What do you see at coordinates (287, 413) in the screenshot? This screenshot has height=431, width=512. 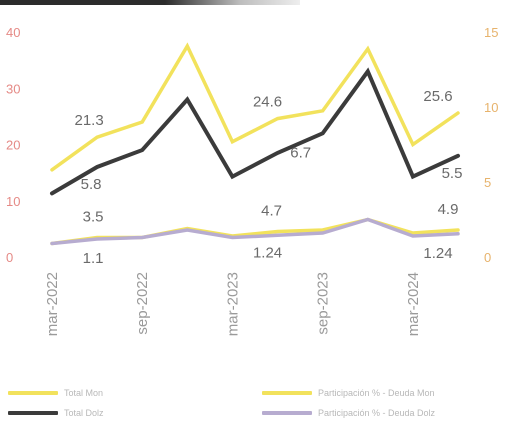 I see `legend-swatch-participacion-dolz` at bounding box center [287, 413].